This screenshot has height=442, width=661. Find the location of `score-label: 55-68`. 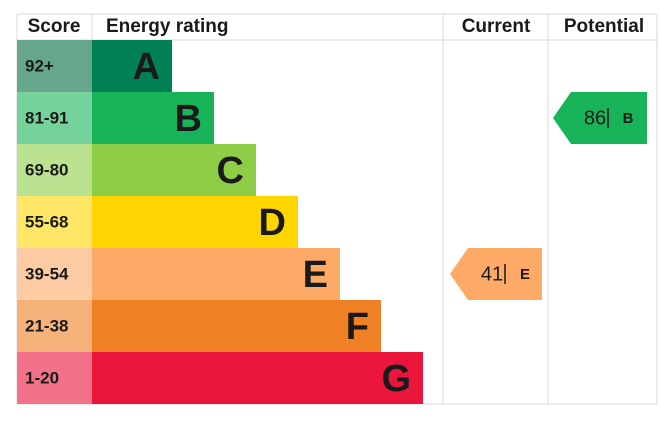

score-label: 55-68 is located at coordinates (46, 221).